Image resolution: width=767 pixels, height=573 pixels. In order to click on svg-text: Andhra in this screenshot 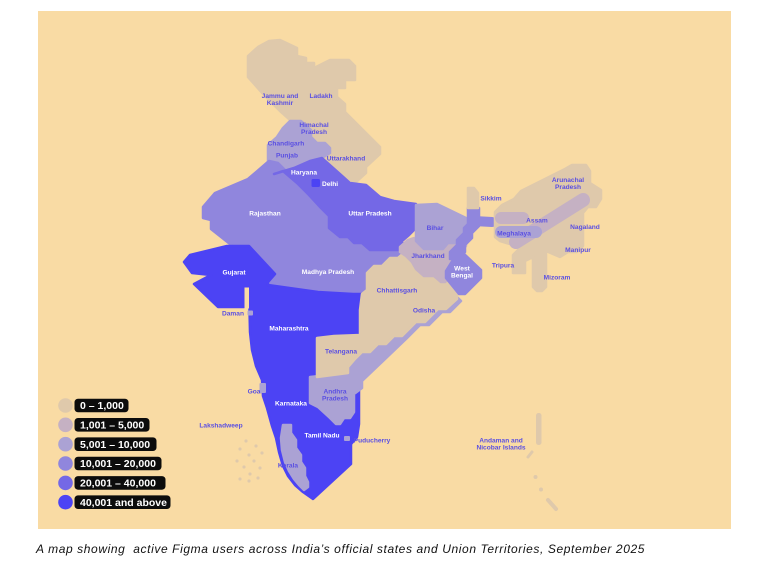, I will do `click(334, 392)`.